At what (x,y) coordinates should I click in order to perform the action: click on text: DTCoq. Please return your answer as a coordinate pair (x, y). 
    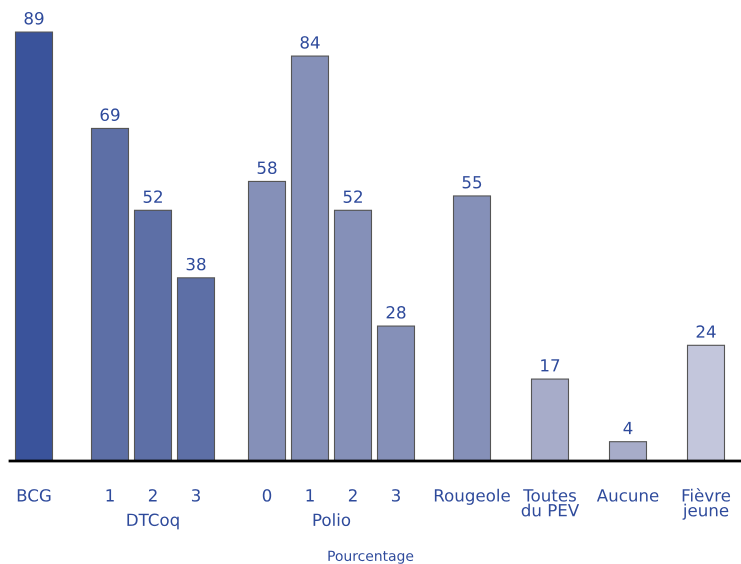
    Looking at the image, I should click on (153, 521).